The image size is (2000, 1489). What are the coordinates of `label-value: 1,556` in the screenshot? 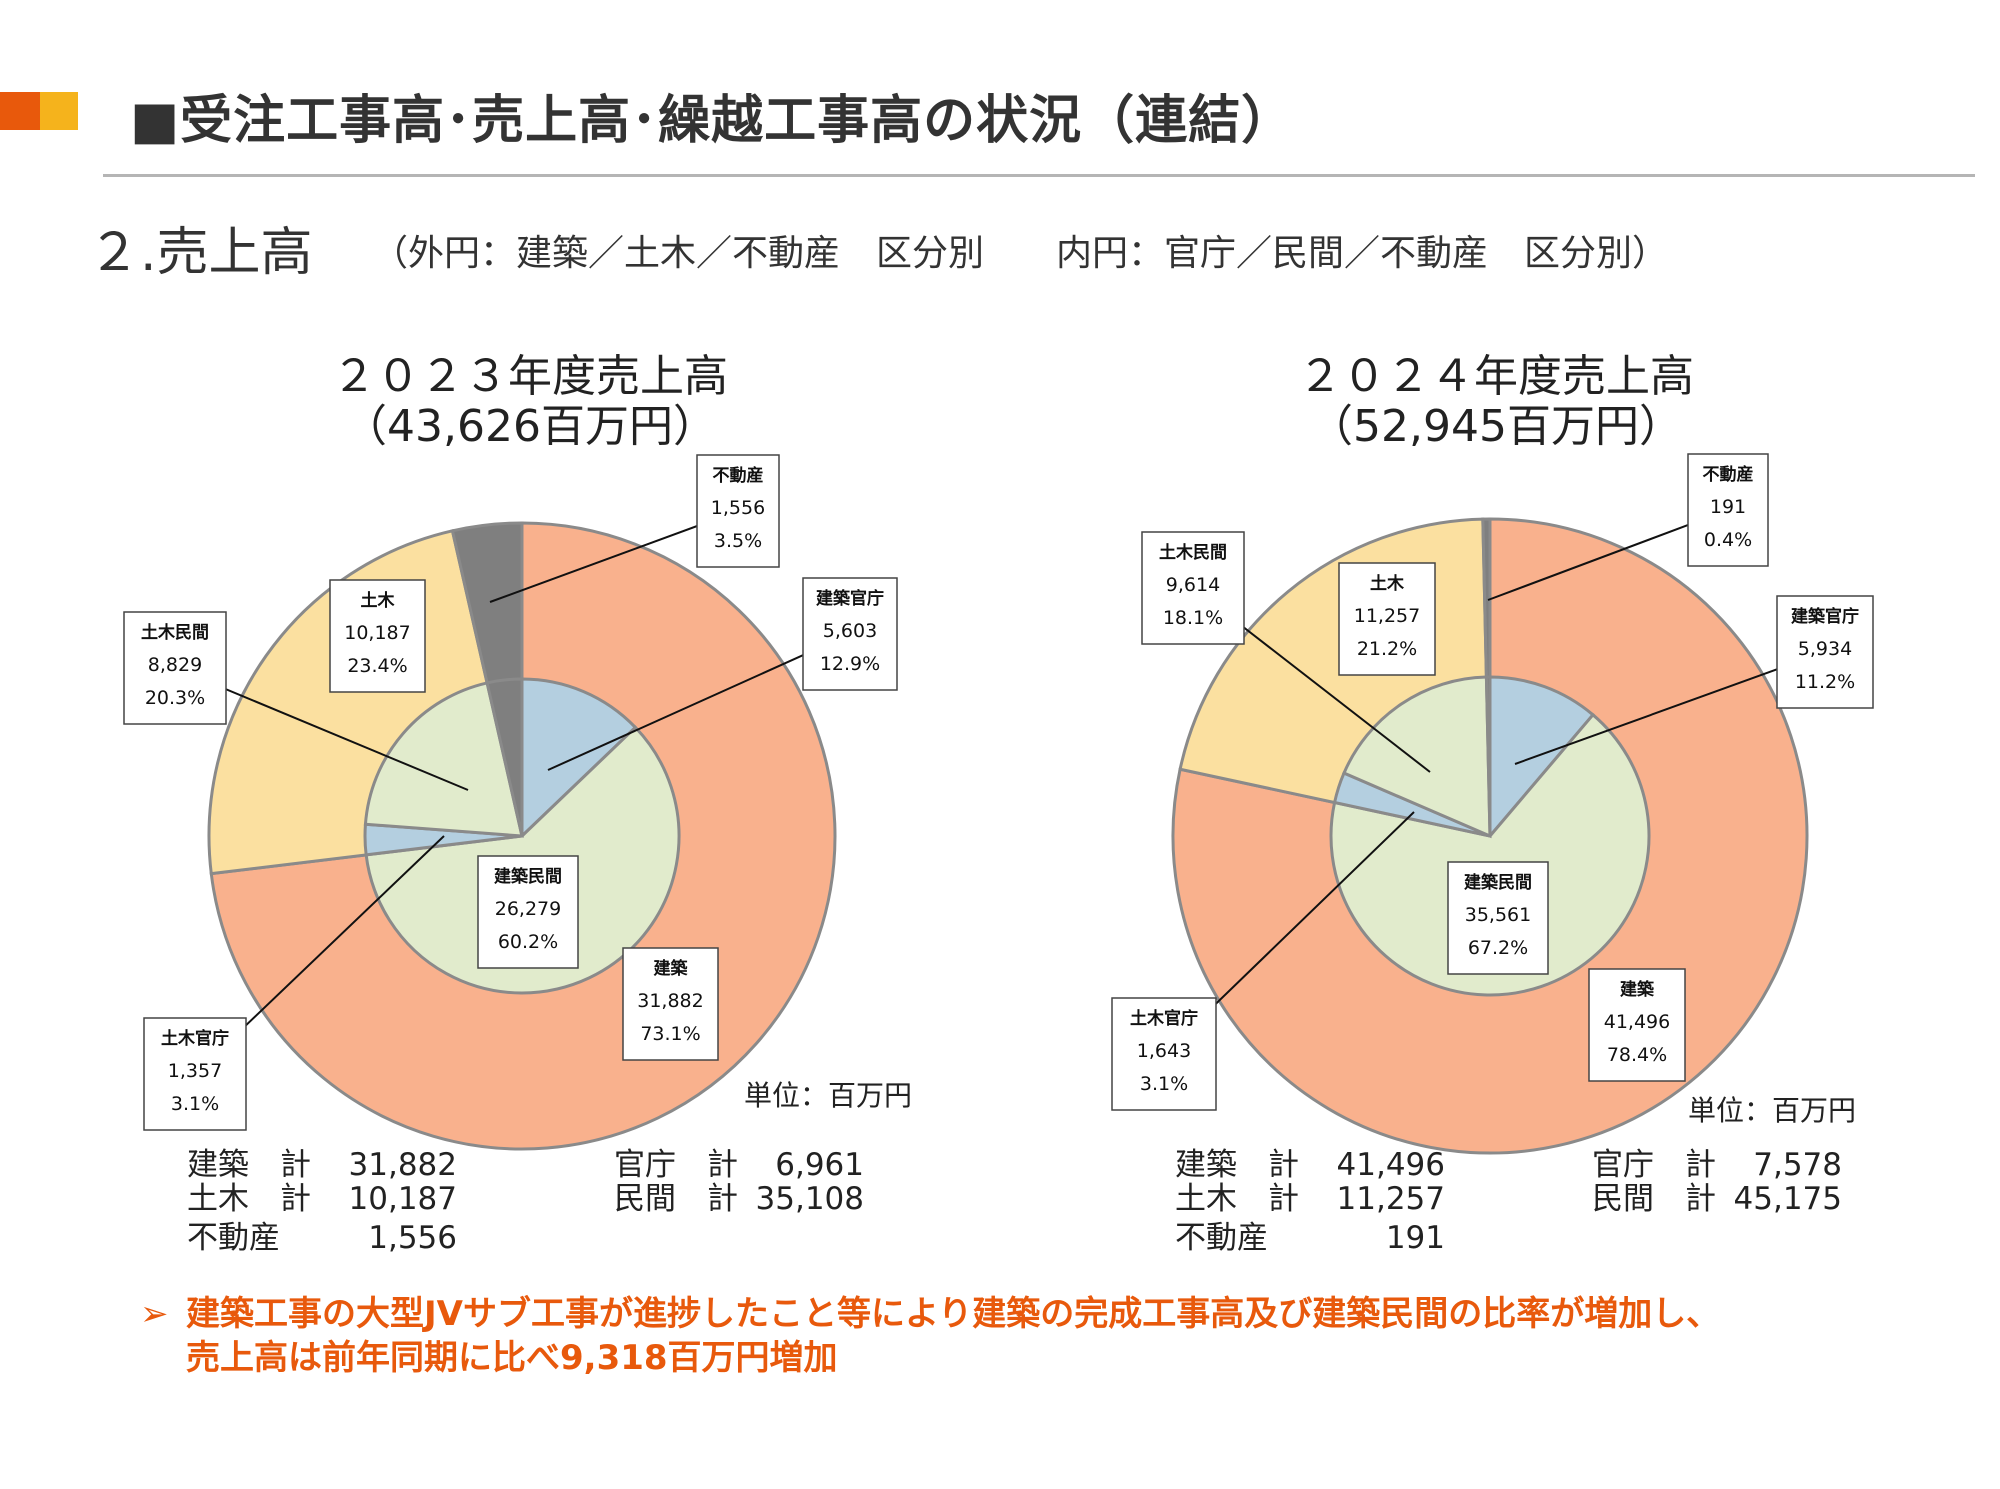 It's located at (738, 508).